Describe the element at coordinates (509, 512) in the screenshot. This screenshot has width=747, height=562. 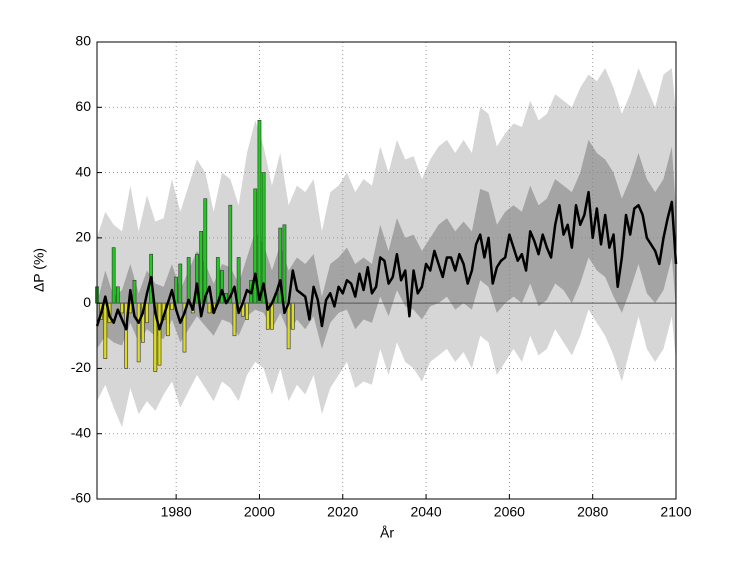
I see `x-tick-label: 2060` at that location.